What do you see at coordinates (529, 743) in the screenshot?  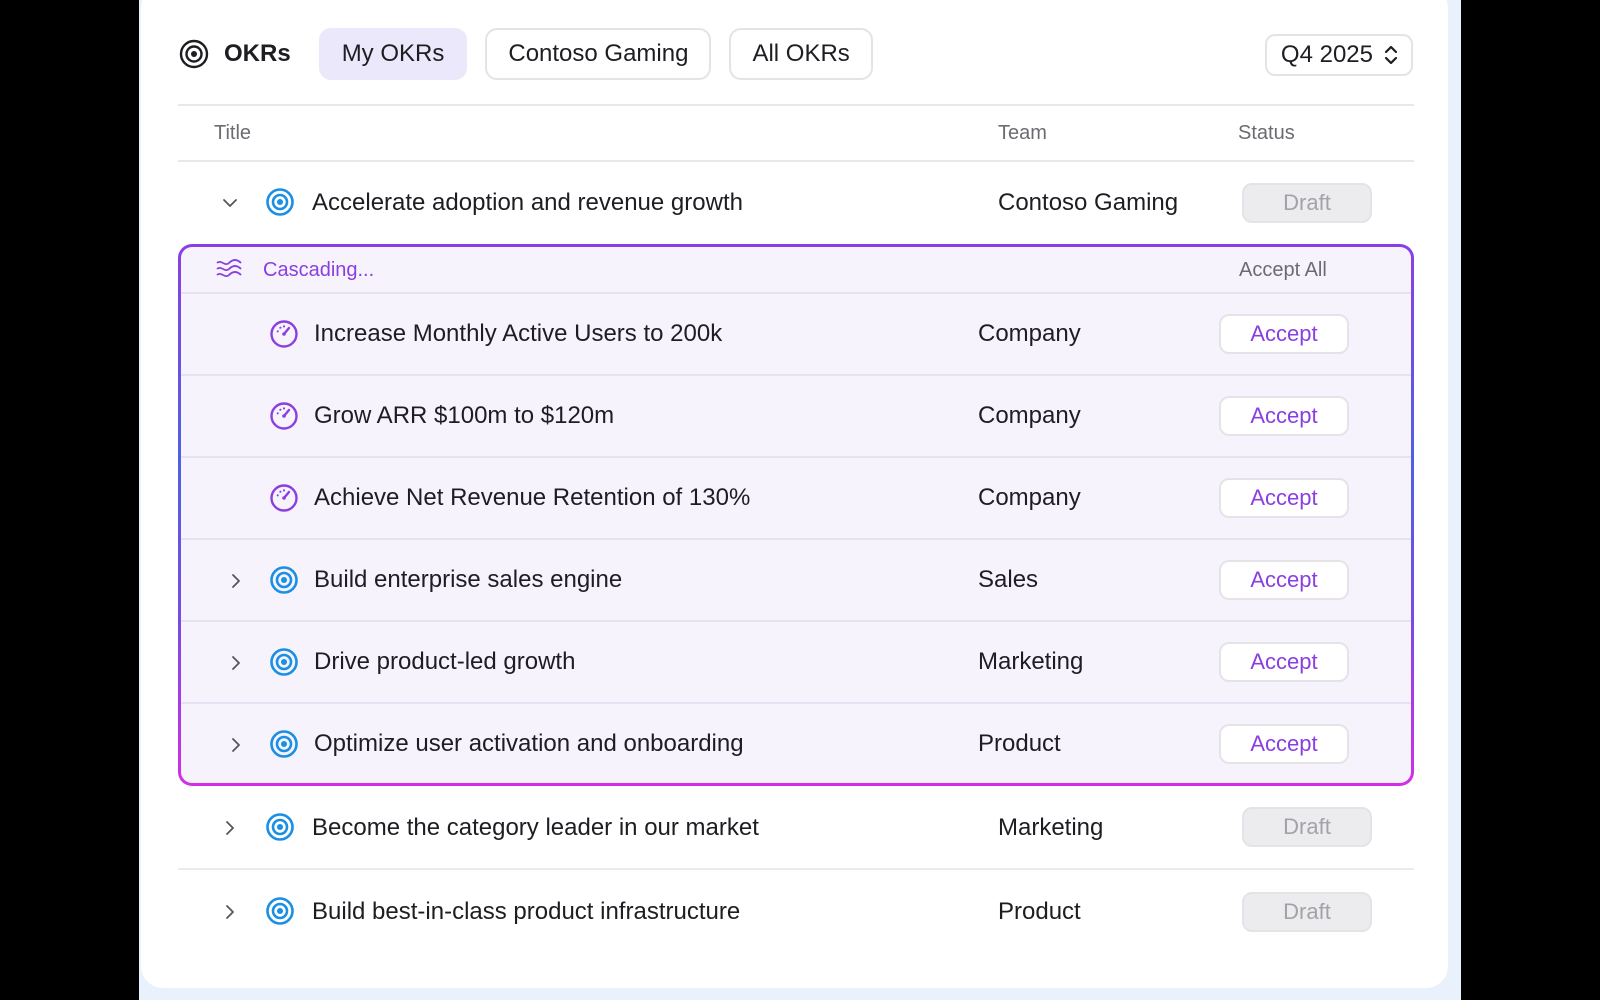 I see `okr-title: Optimize user activation and onboarding` at bounding box center [529, 743].